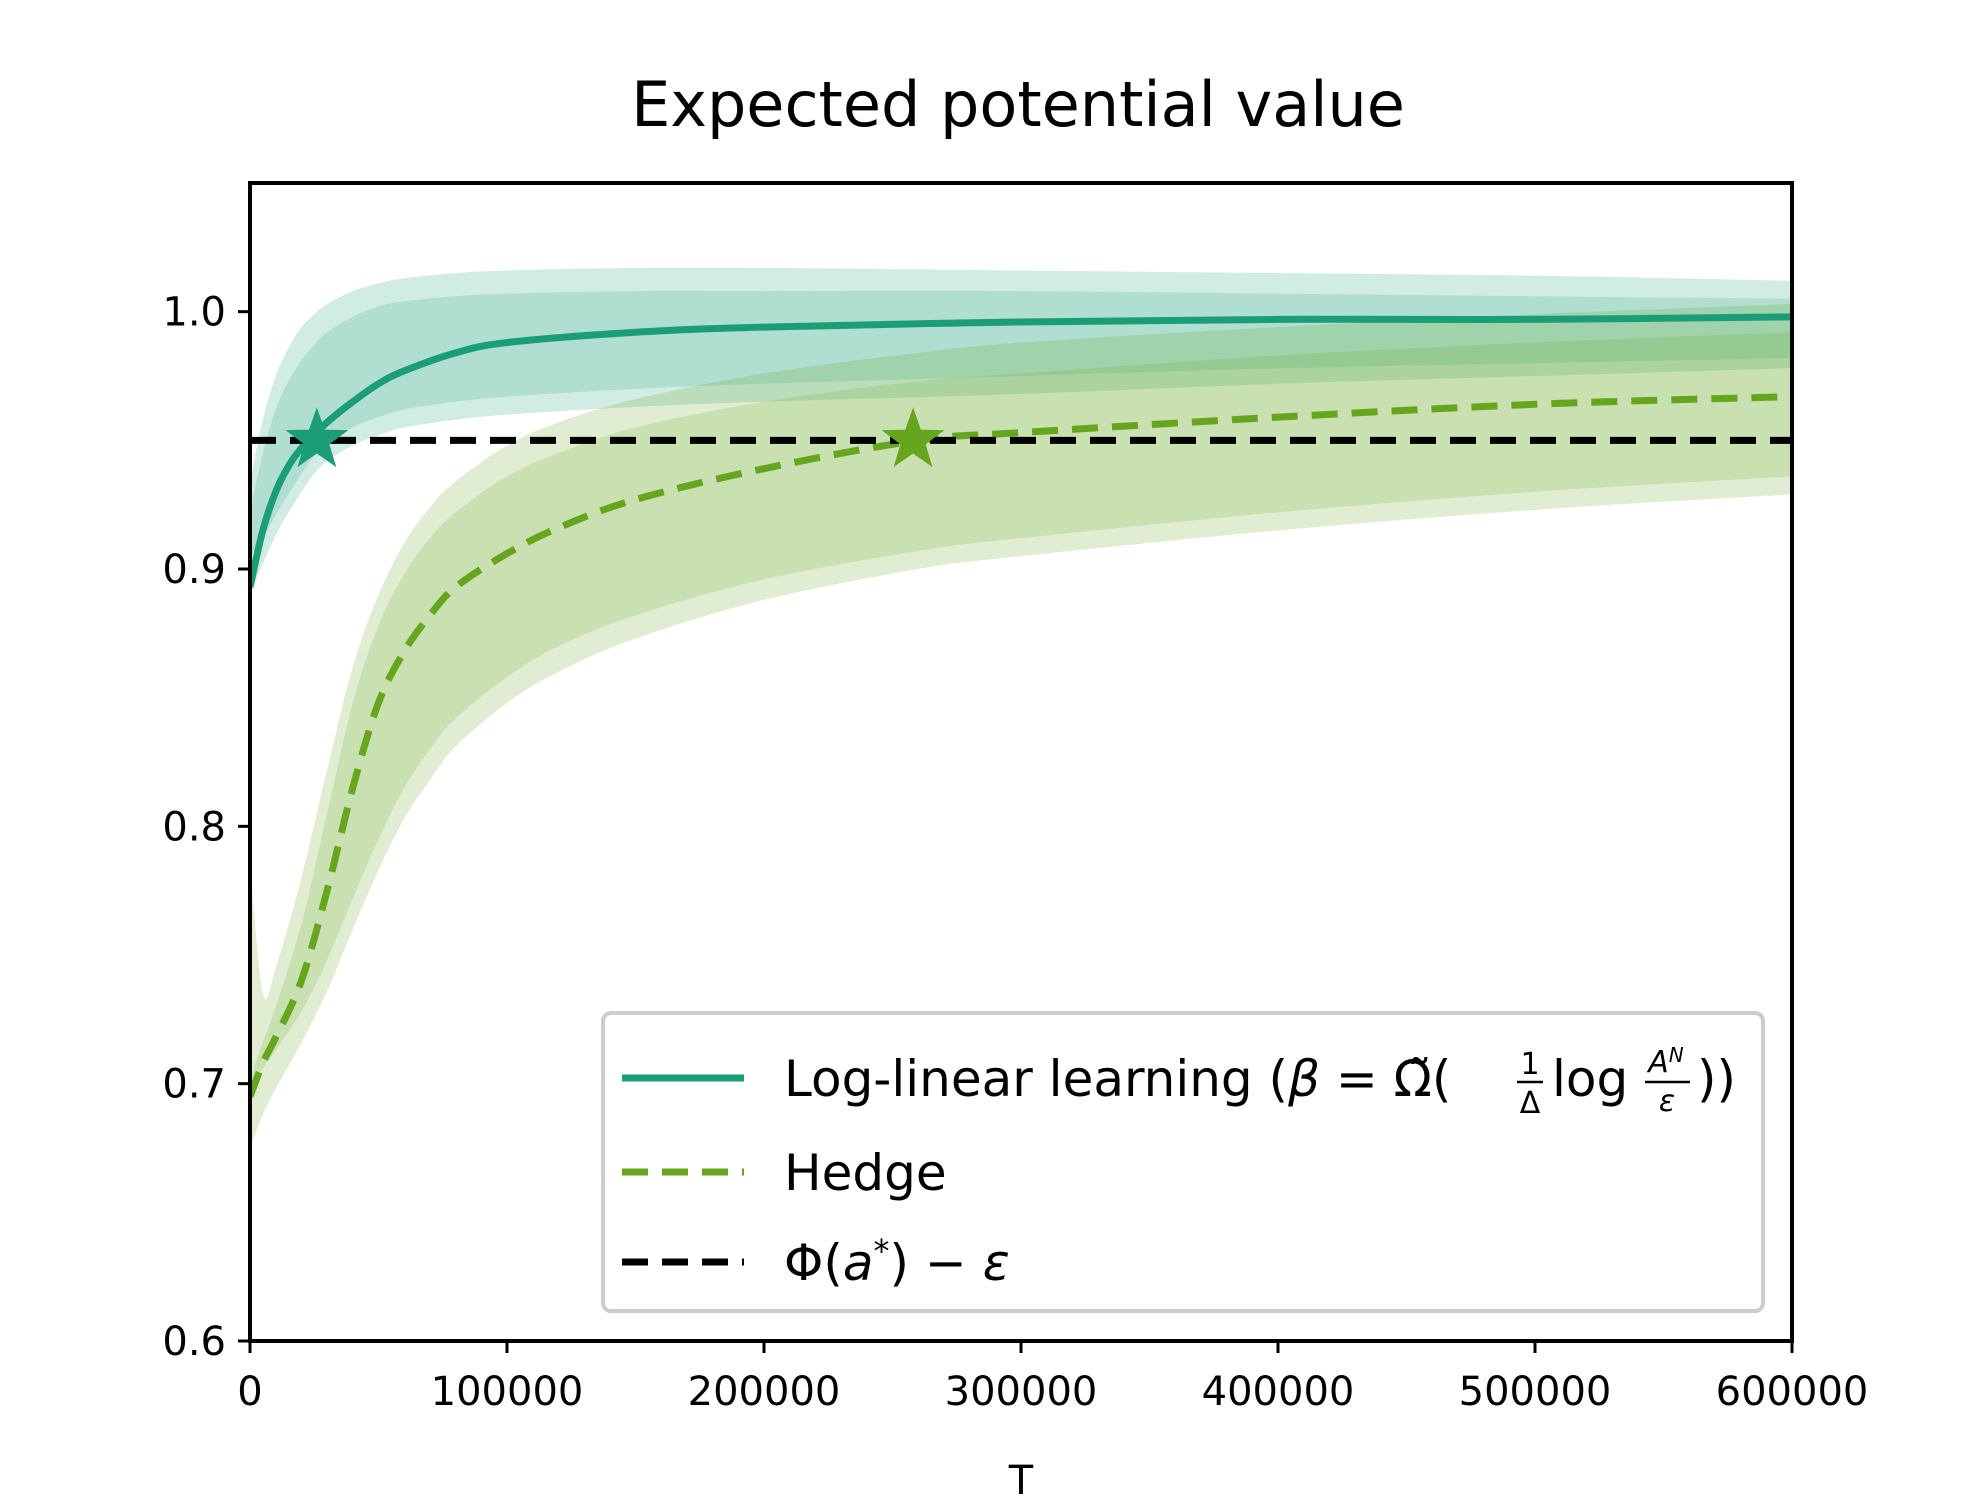 This screenshot has height=1500, width=1980. I want to click on x-tick-label: 0, so click(249, 1392).